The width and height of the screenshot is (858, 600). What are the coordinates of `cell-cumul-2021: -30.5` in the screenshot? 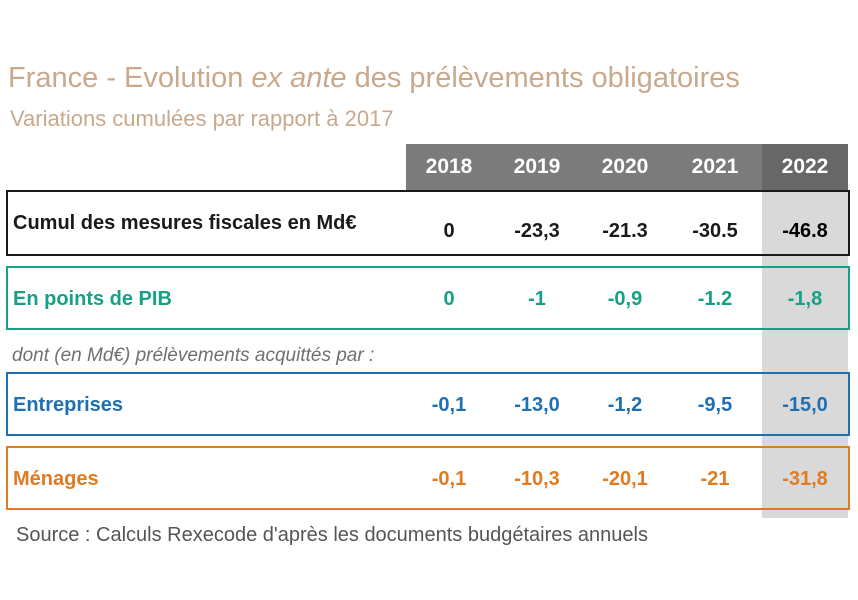 It's located at (715, 231).